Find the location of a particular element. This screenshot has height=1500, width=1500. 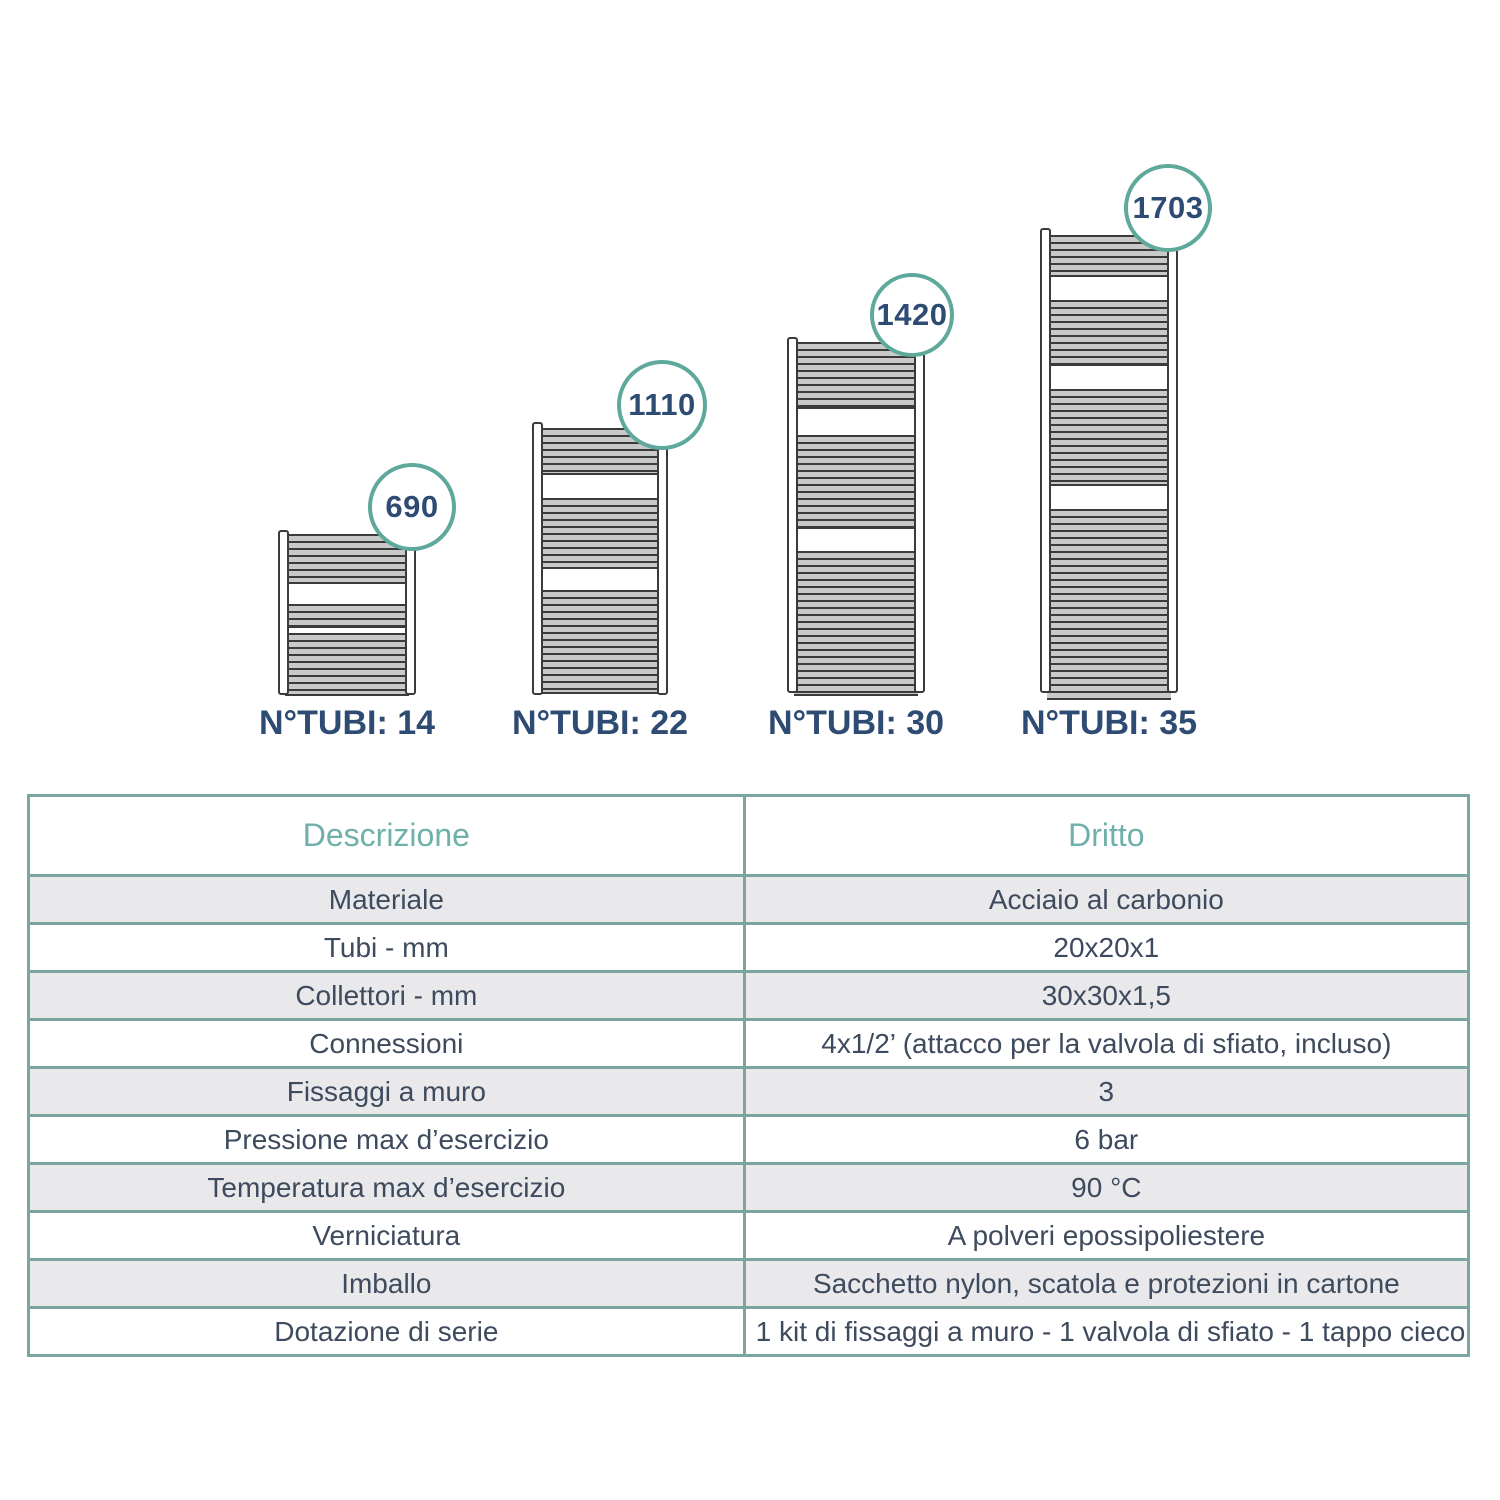

height-badge-1703: 1703 is located at coordinates (1168, 208).